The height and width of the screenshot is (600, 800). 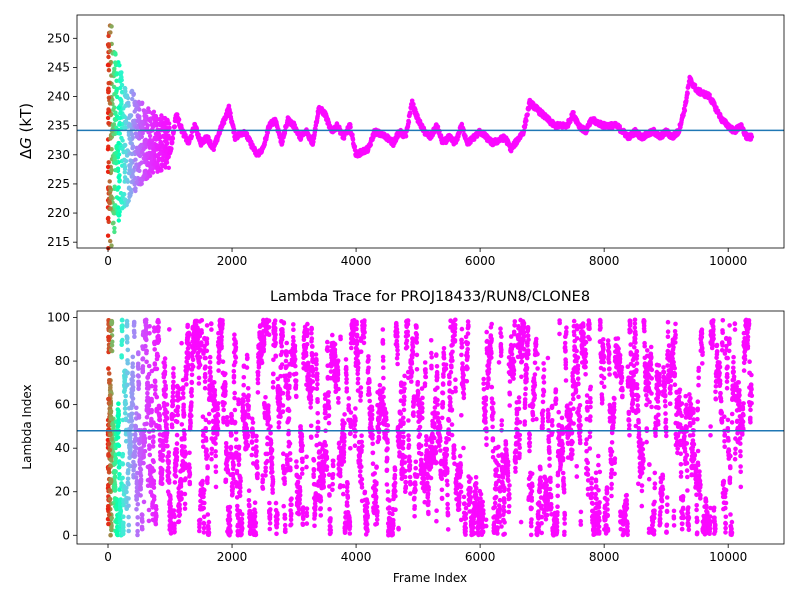 I want to click on y-tick-label: 220, so click(x=58, y=213).